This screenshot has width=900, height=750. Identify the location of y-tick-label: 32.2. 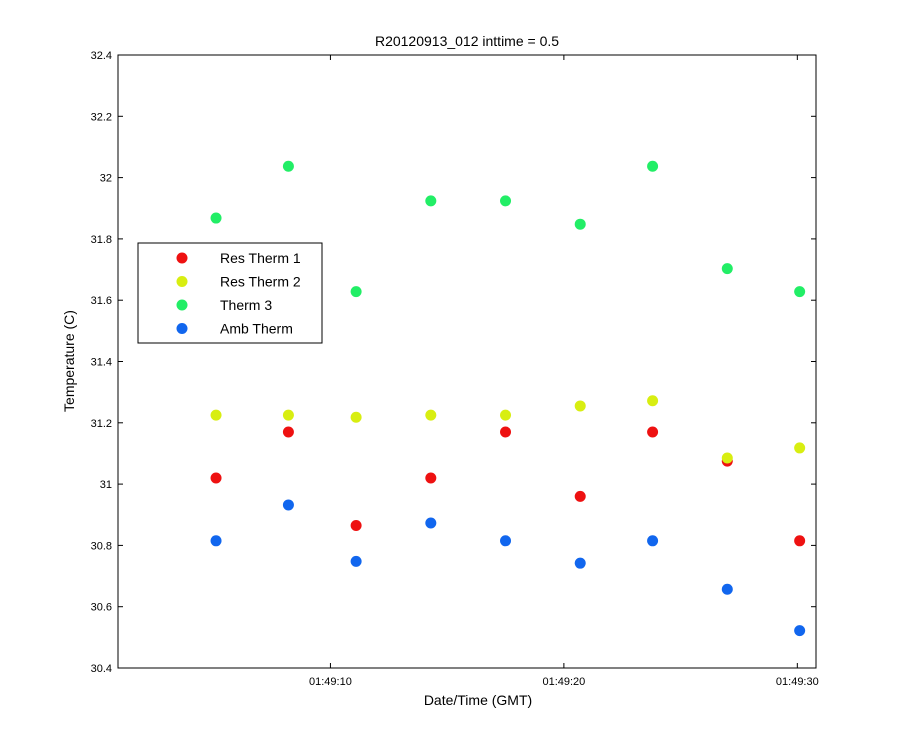
(101, 117).